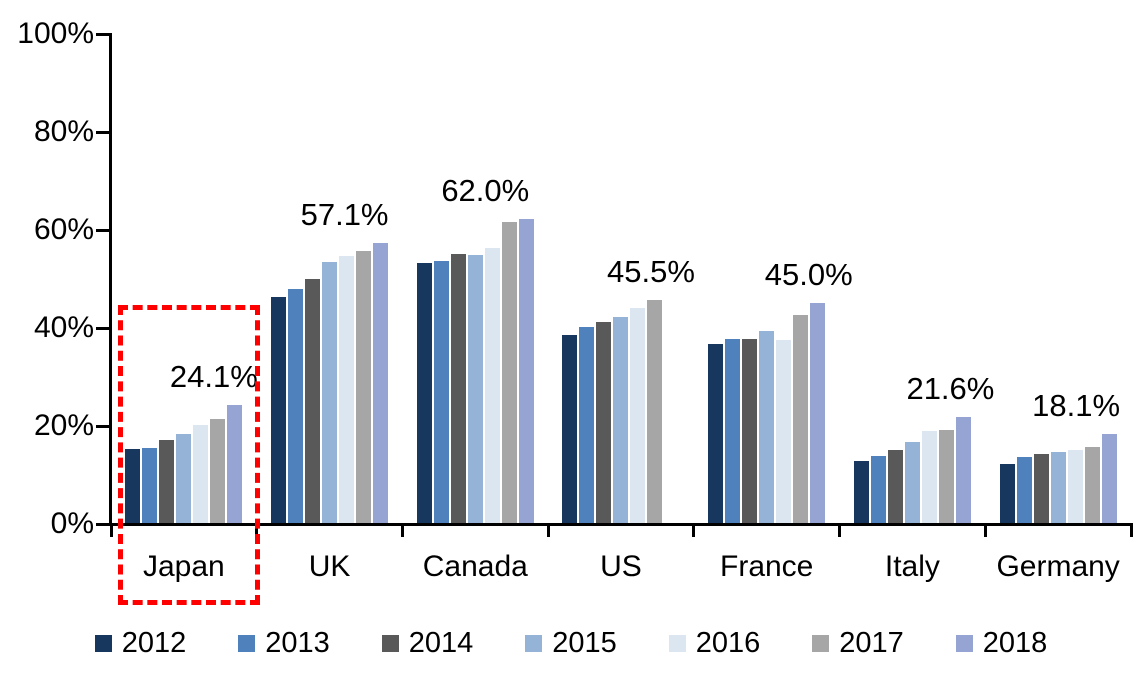 The height and width of the screenshot is (683, 1142). I want to click on data-label-japan: 24.1%, so click(213, 376).